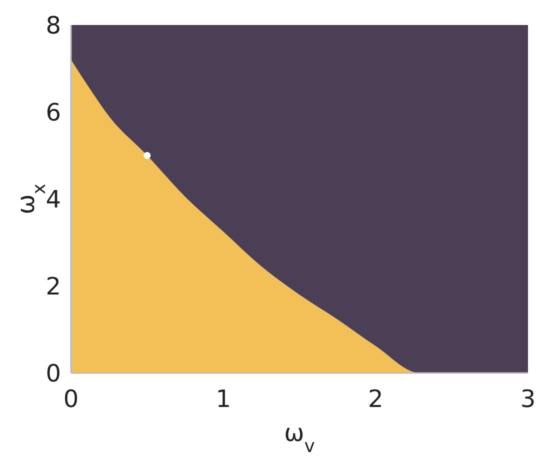 The width and height of the screenshot is (537, 457). What do you see at coordinates (528, 399) in the screenshot?
I see `x-tick-label: 3` at bounding box center [528, 399].